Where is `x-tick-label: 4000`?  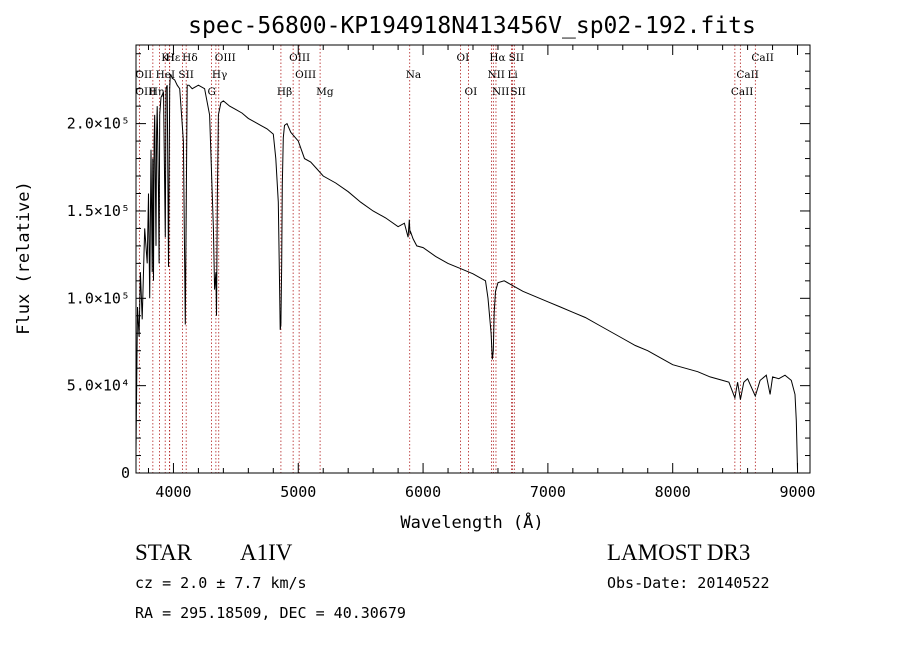
x-tick-label: 4000 is located at coordinates (173, 492).